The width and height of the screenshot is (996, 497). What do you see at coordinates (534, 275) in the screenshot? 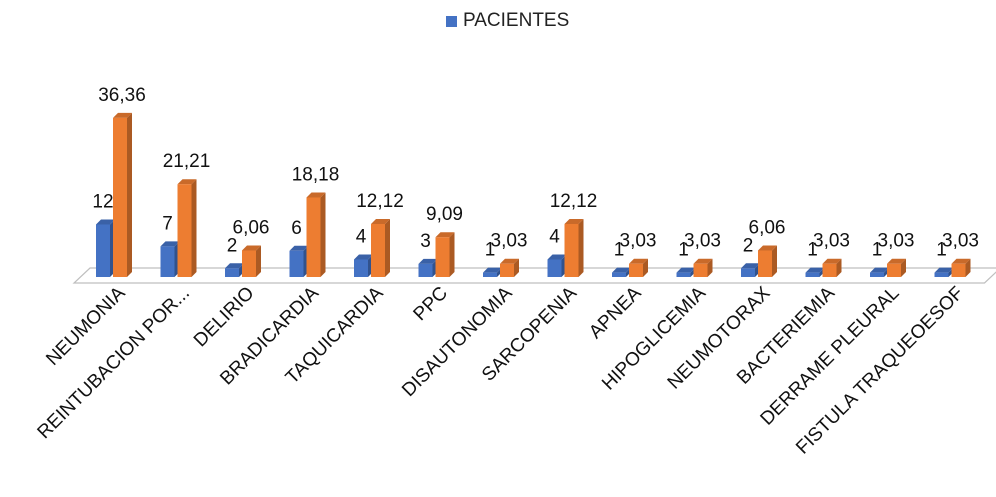
I see `chart-floor` at bounding box center [534, 275].